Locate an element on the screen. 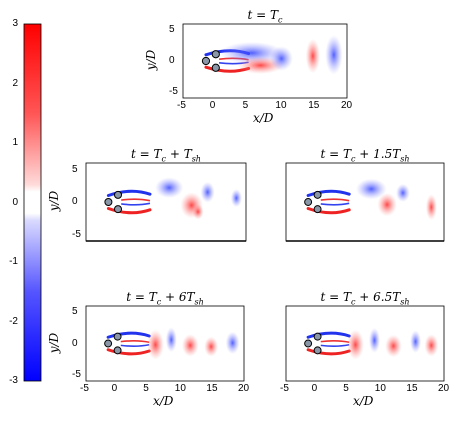 Image resolution: width=472 pixels, height=425 pixels. panel-title: t = Tc + 1.5Tsh is located at coordinates (365, 155).